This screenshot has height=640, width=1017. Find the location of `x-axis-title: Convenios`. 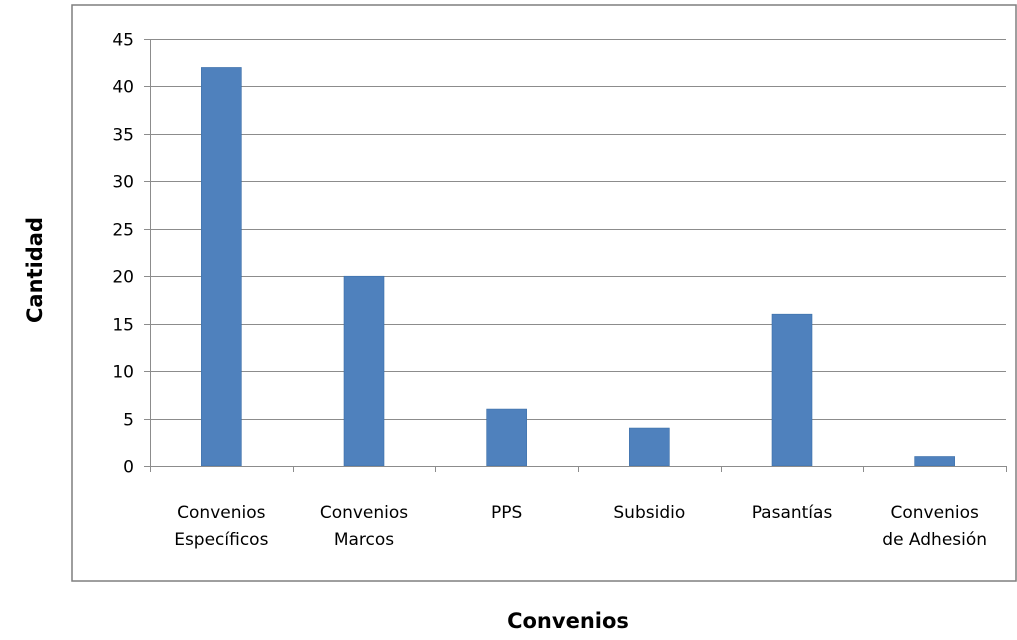

x-axis-title: Convenios is located at coordinates (568, 621).